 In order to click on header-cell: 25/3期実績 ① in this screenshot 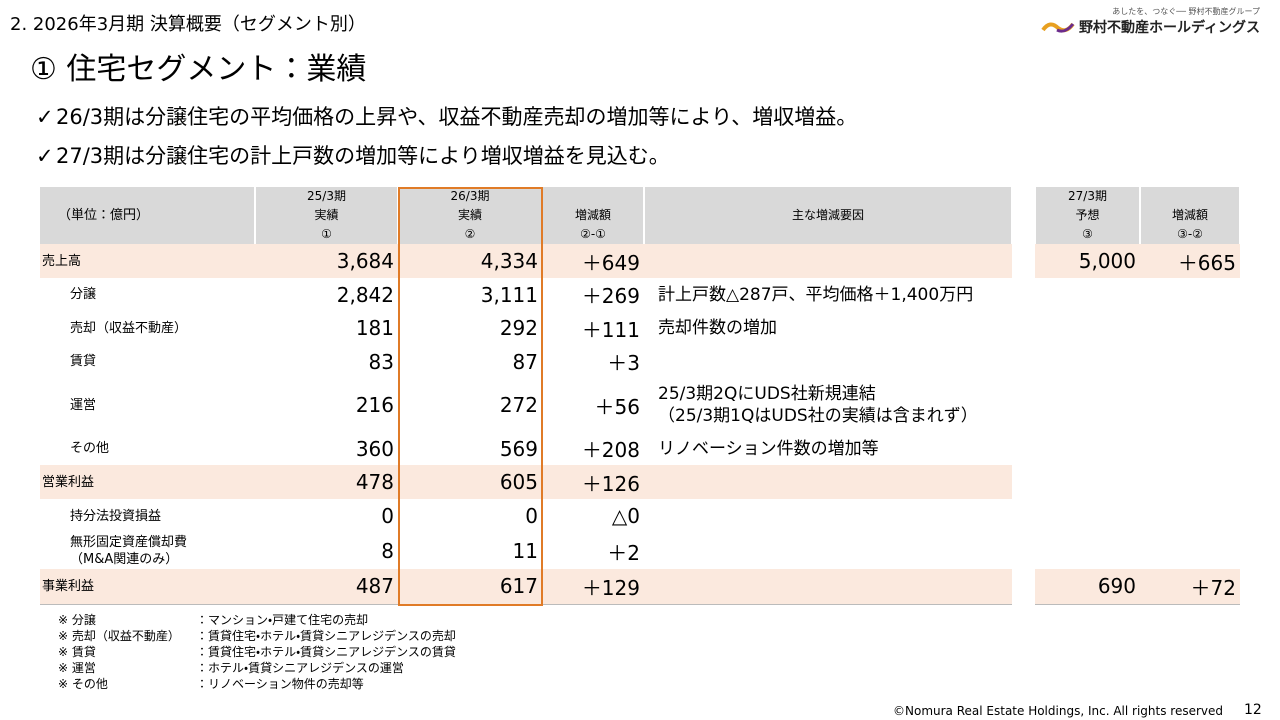, I will do `click(327, 215)`.